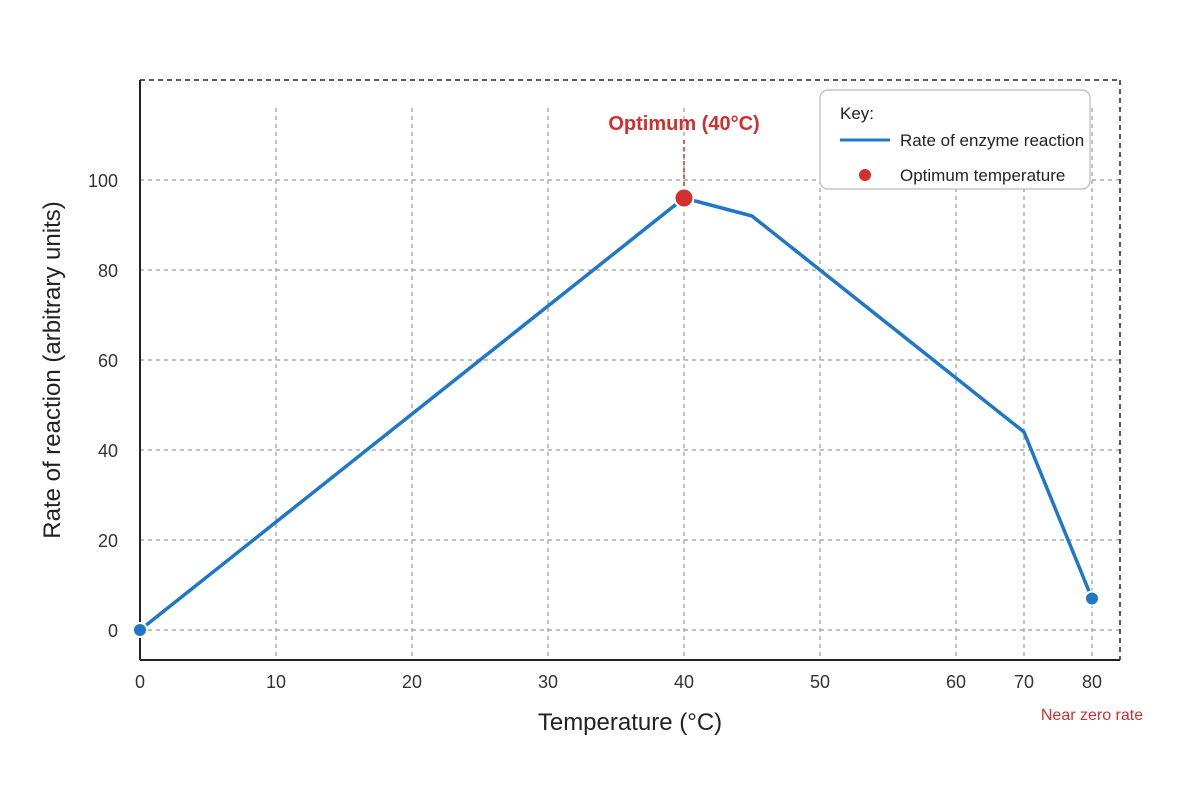 The height and width of the screenshot is (800, 1200). What do you see at coordinates (1092, 715) in the screenshot?
I see `end-annotation: Near zero rate` at bounding box center [1092, 715].